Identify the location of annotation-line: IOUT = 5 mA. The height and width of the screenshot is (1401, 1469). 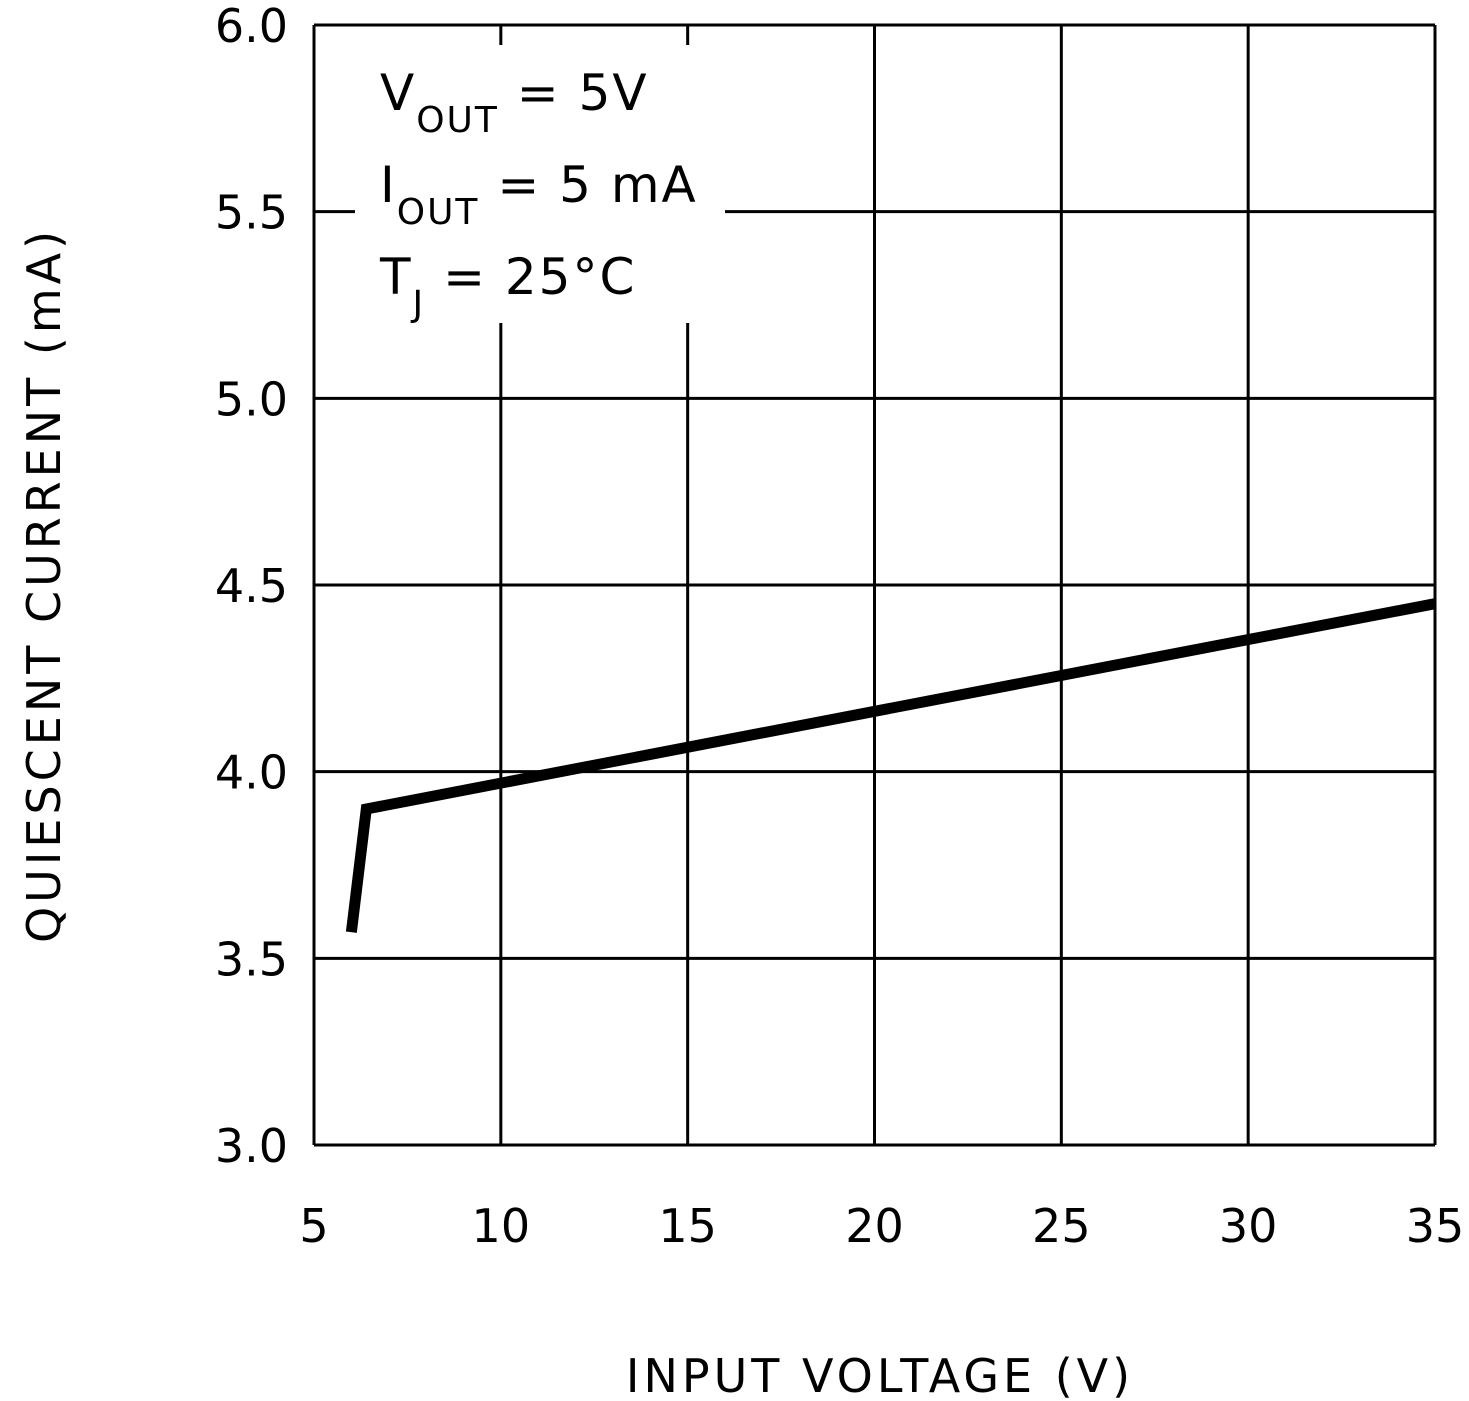
(539, 194).